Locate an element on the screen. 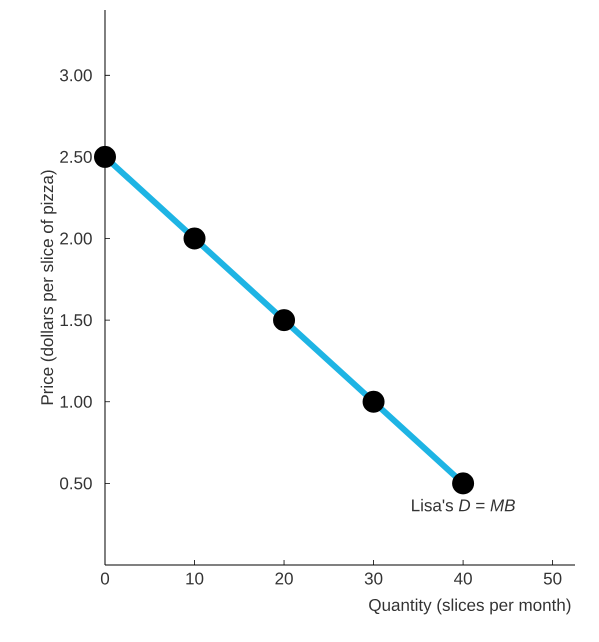 This screenshot has height=642, width=599. x-tick-label: 40 is located at coordinates (463, 578).